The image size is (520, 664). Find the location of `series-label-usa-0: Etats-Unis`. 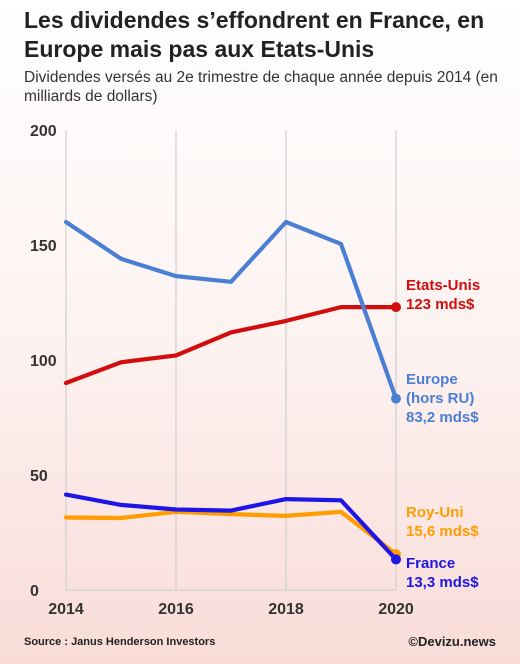

series-label-usa-0: Etats-Unis is located at coordinates (443, 285).